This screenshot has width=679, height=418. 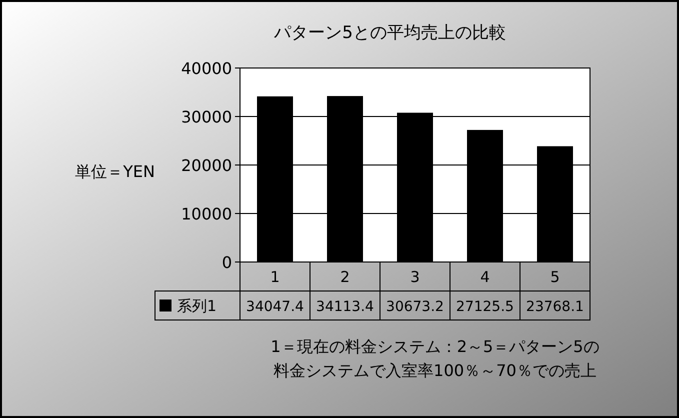 What do you see at coordinates (115, 171) in the screenshot?
I see `y-axis-title: 単位＝YEN` at bounding box center [115, 171].